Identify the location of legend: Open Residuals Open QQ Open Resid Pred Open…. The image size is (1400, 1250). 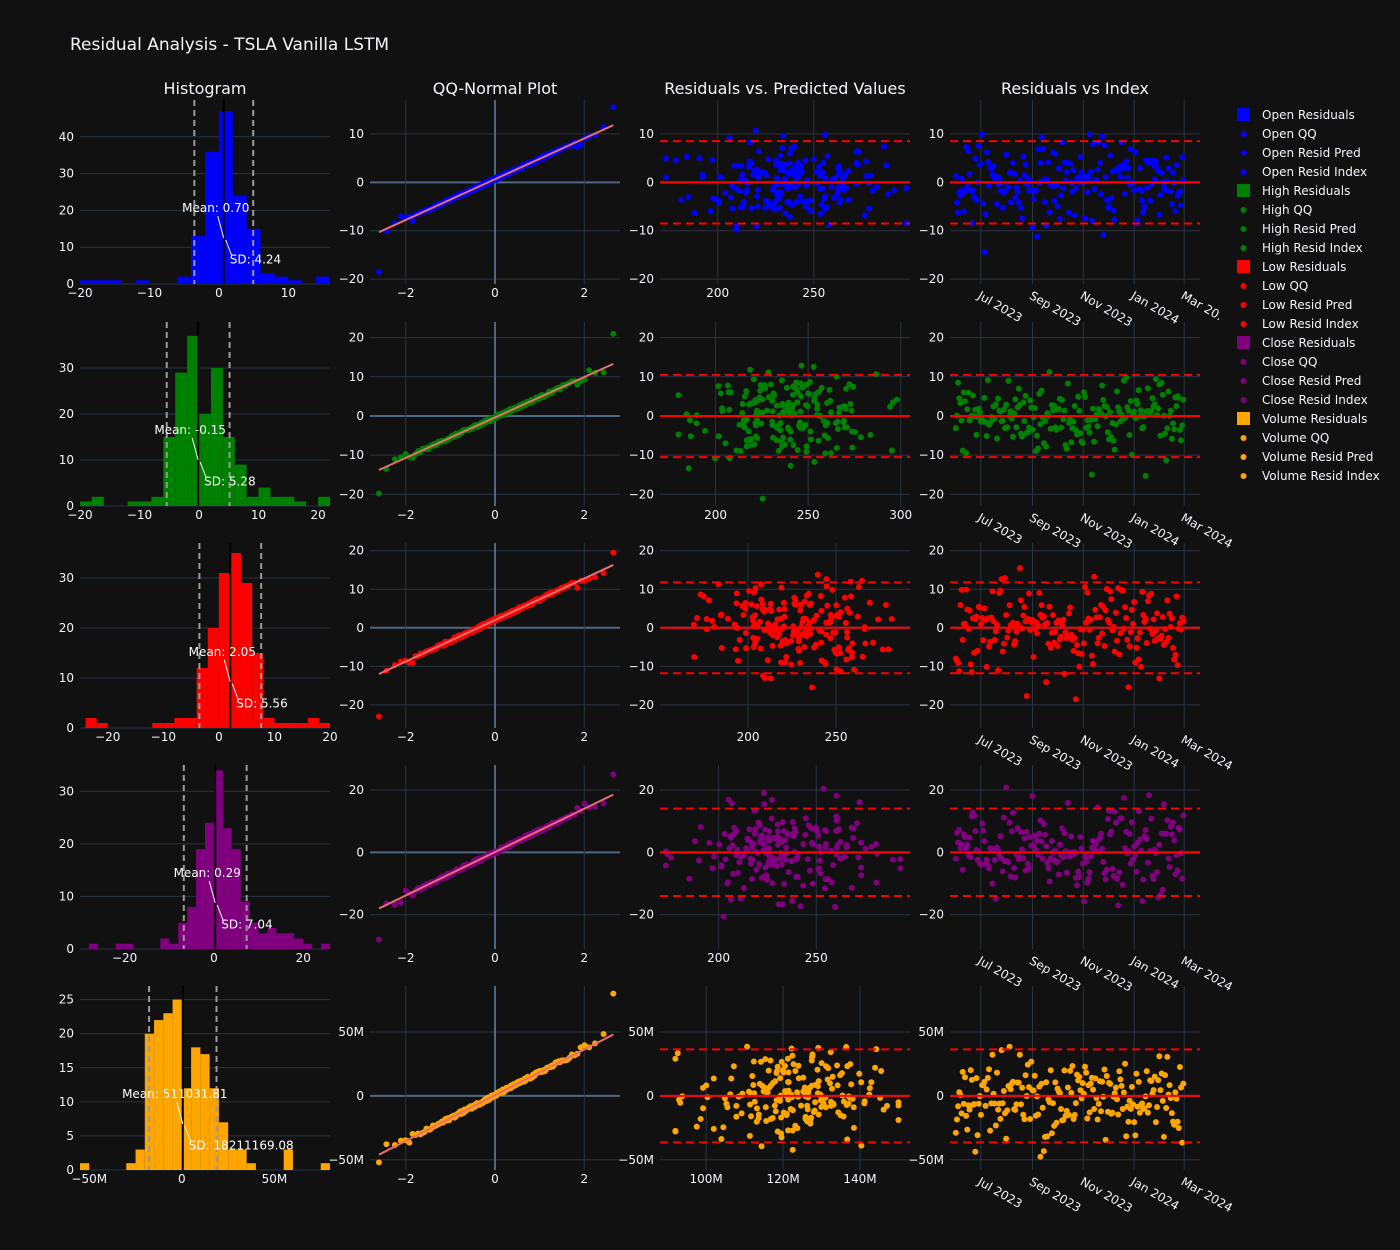
(1308, 295).